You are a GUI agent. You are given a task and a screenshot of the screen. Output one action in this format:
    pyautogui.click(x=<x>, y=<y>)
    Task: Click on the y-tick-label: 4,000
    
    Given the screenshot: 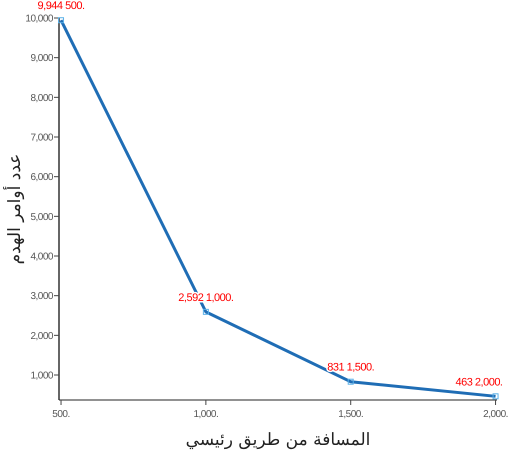 What is the action you would take?
    pyautogui.click(x=42, y=257)
    